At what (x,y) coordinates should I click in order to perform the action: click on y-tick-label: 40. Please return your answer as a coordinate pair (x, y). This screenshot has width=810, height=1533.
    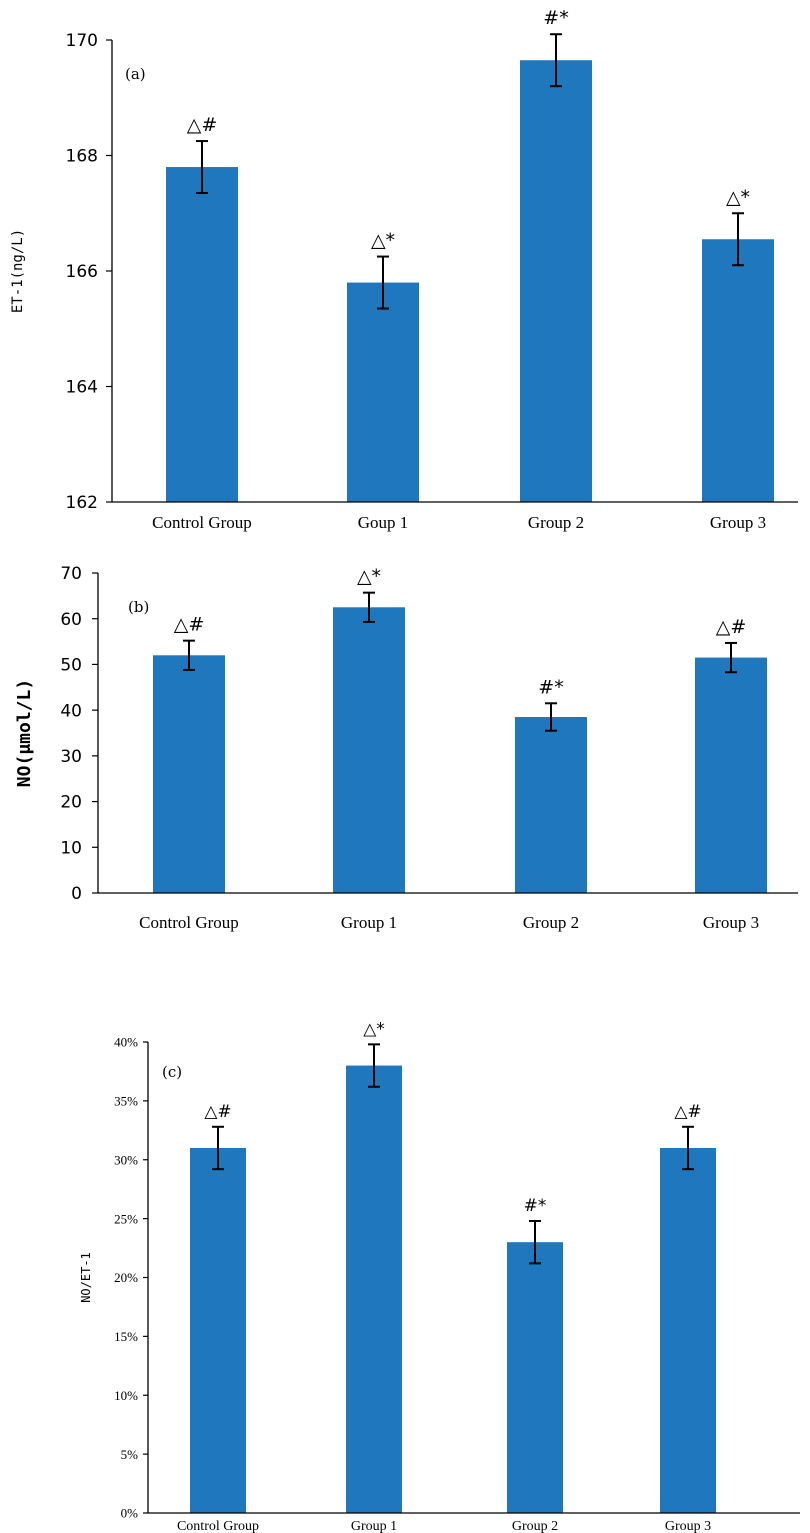
    Looking at the image, I should click on (71, 711).